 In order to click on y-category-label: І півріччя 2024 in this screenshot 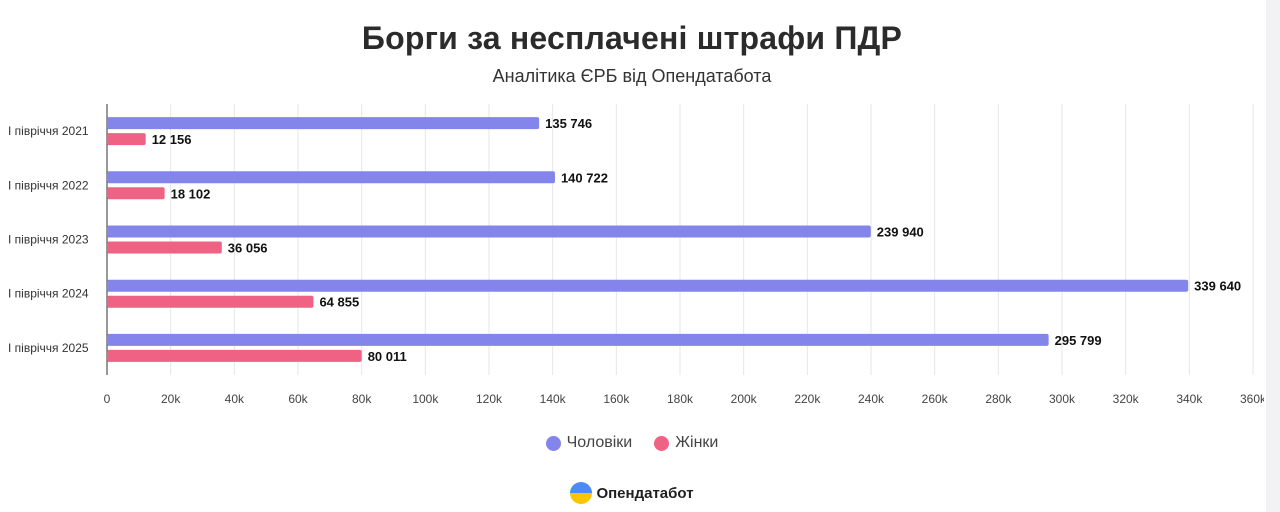, I will do `click(48, 294)`.